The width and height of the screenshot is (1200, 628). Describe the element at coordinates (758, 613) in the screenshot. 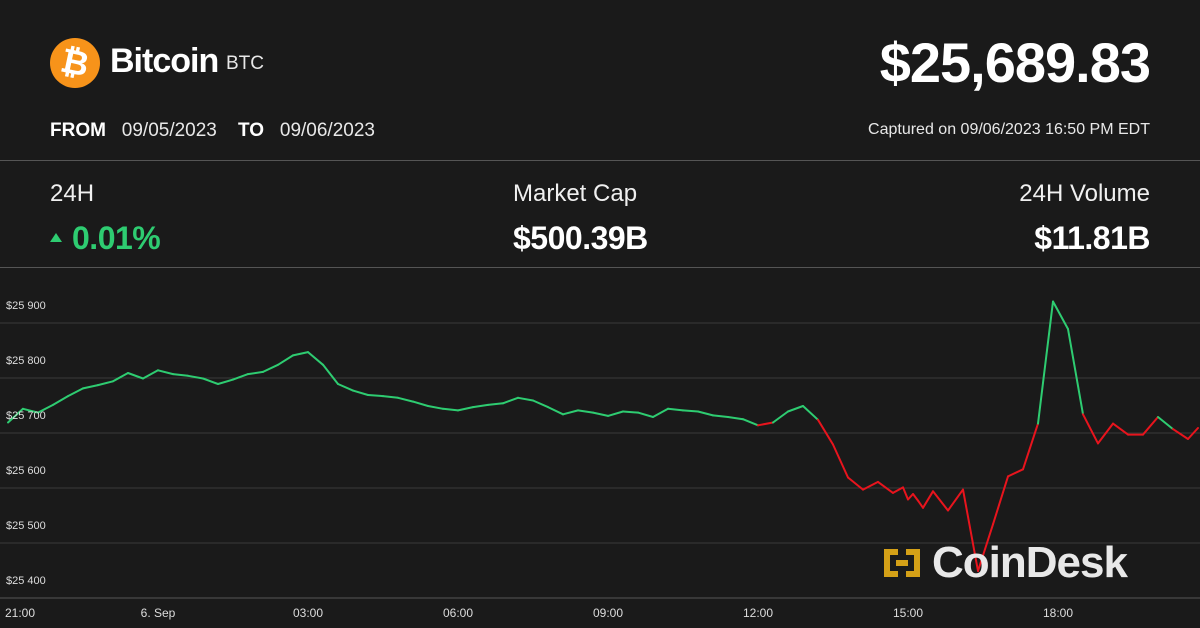

I see `x-tick-label: 12:00` at that location.